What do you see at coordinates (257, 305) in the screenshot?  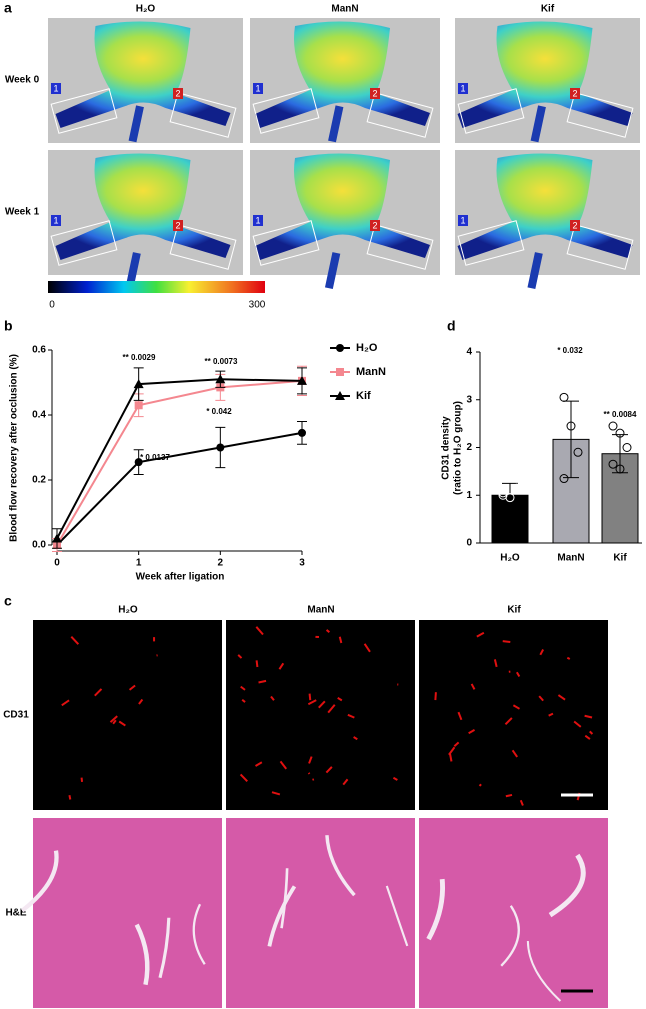 I see `colorbar-label: 300` at bounding box center [257, 305].